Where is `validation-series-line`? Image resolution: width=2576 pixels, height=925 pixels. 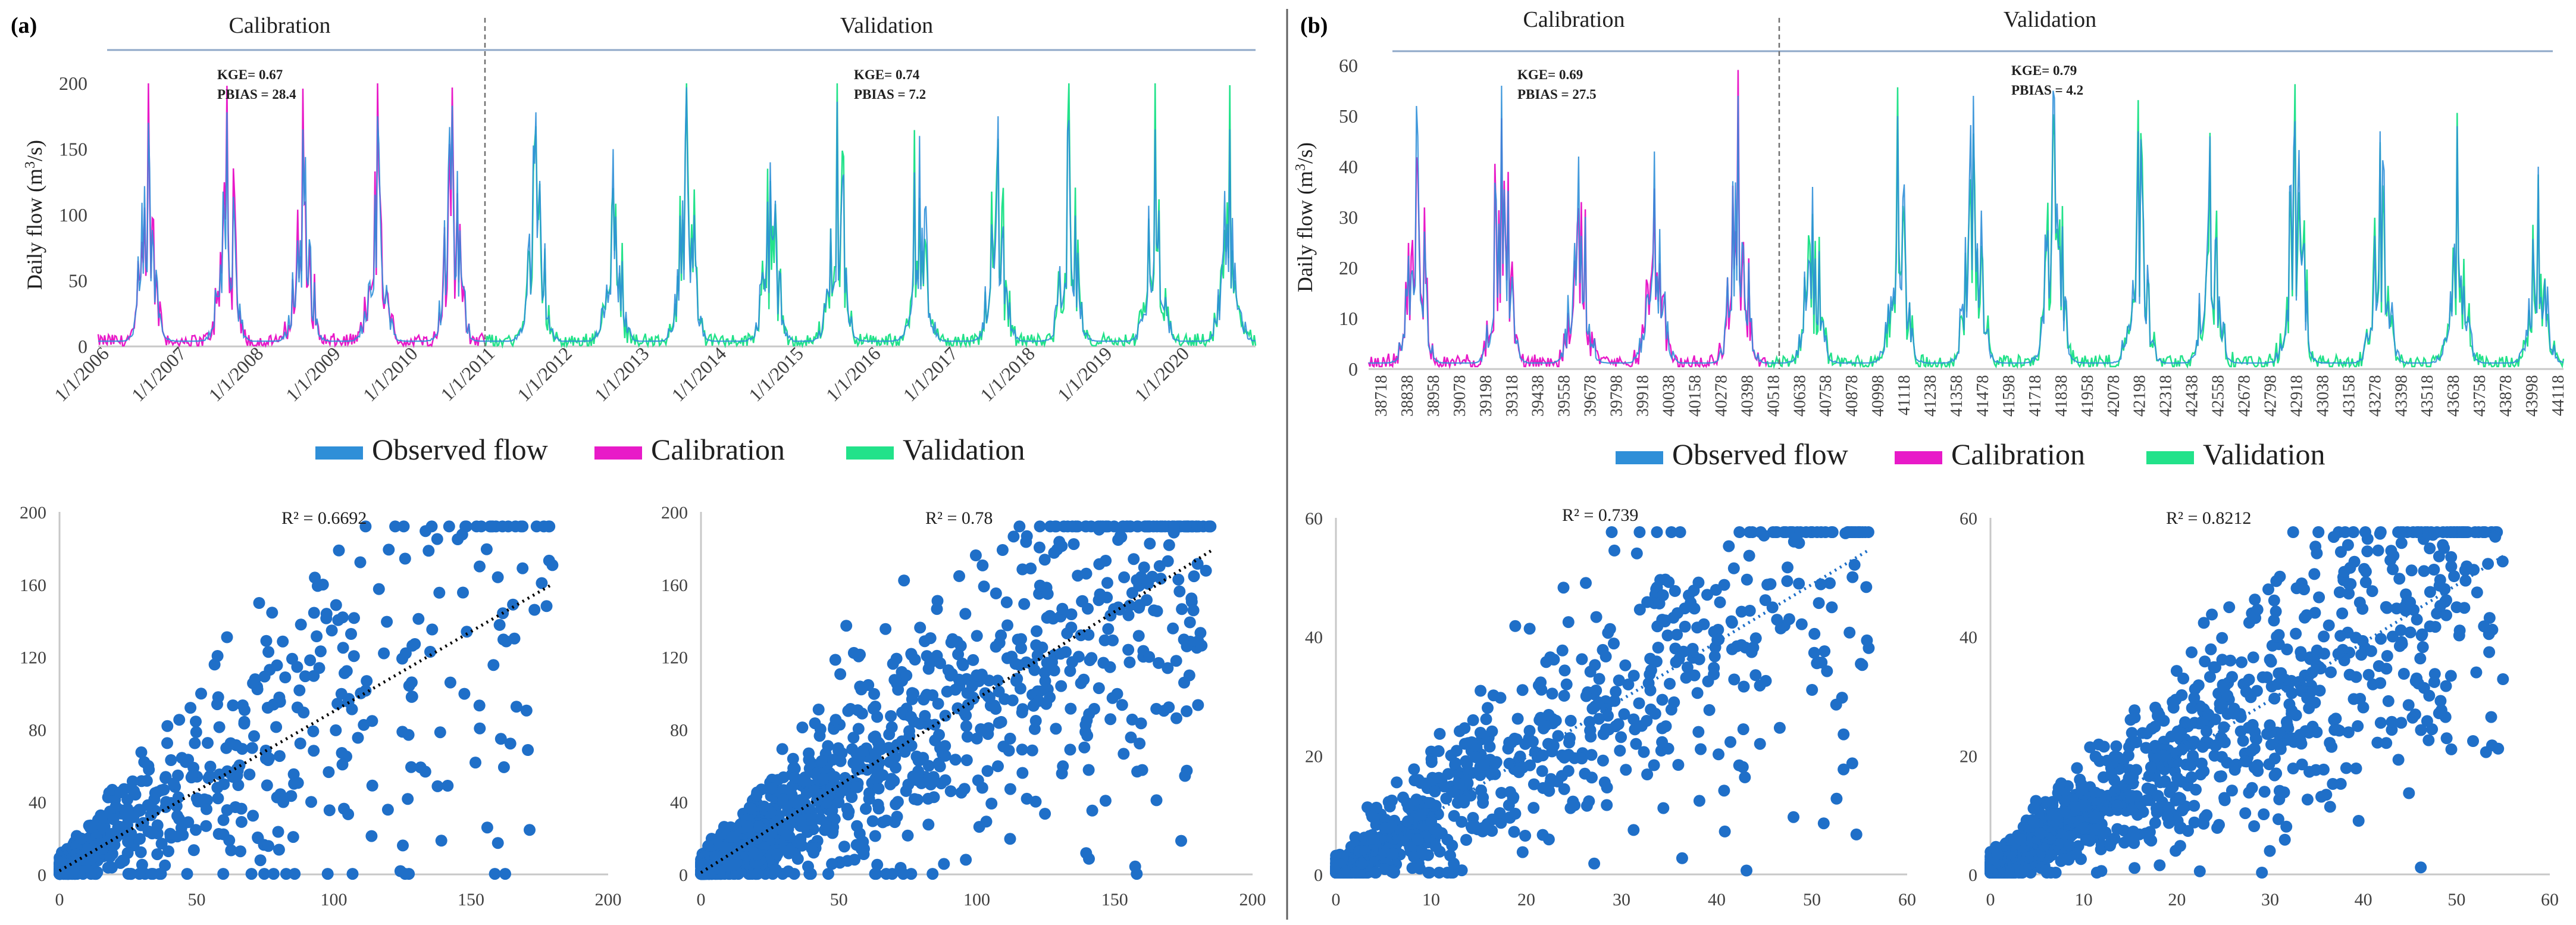
validation-series-line is located at coordinates (870, 216).